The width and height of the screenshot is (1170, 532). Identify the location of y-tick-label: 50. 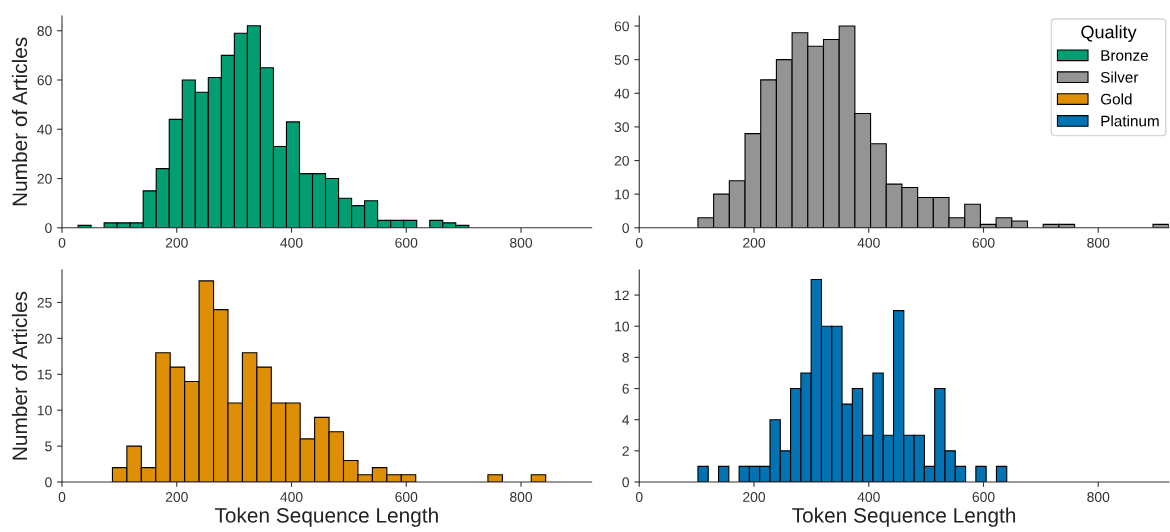
(621, 60).